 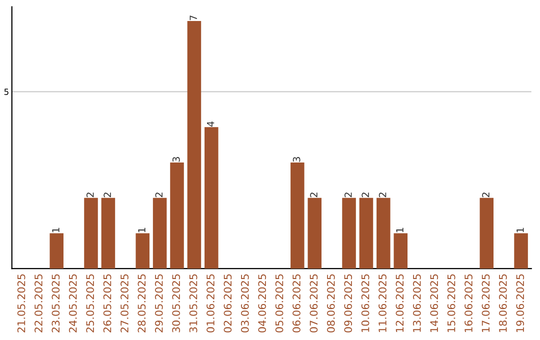 I want to click on x-tick-label: 24.05.2025, so click(x=72, y=303).